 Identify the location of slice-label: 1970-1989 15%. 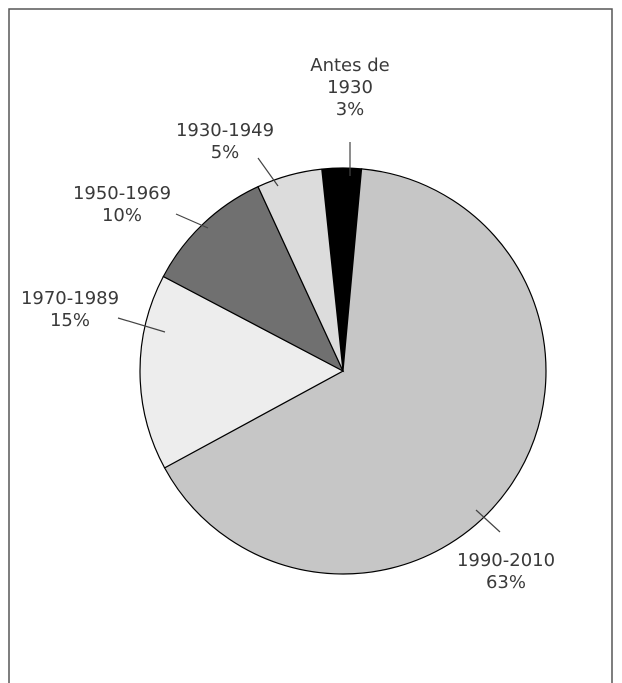
(70, 310).